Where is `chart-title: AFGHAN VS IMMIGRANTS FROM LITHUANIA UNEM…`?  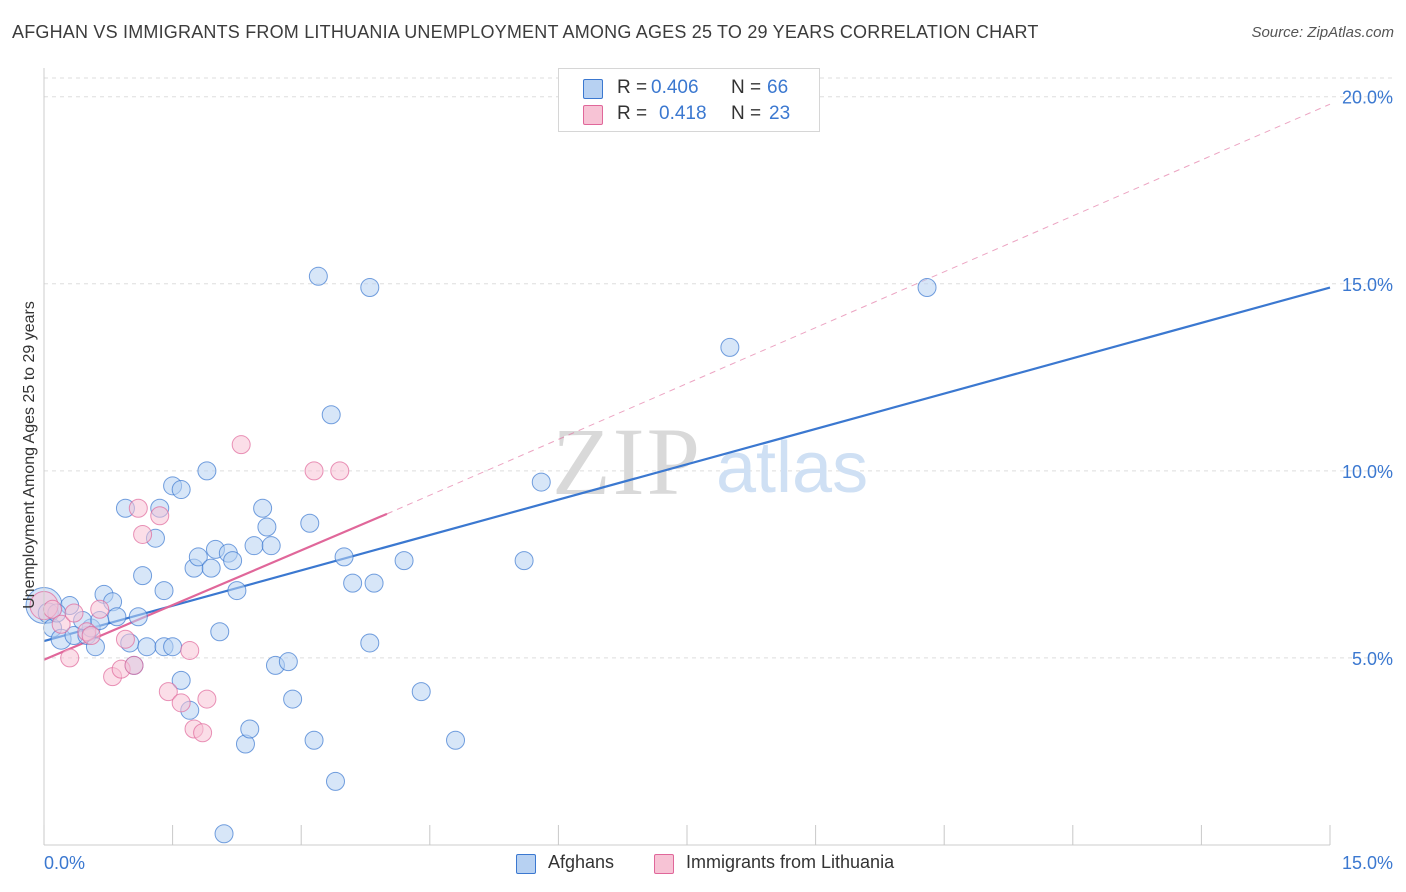
chart-title: AFGHAN VS IMMIGRANTS FROM LITHUANIA UNEM… is located at coordinates (525, 32).